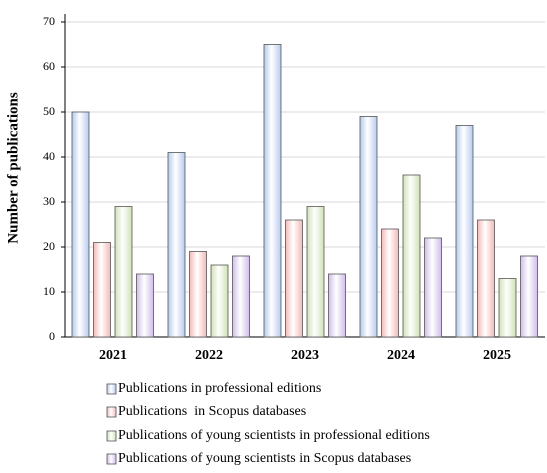  Describe the element at coordinates (52, 336) in the screenshot. I see `y-tick-label: 0` at that location.